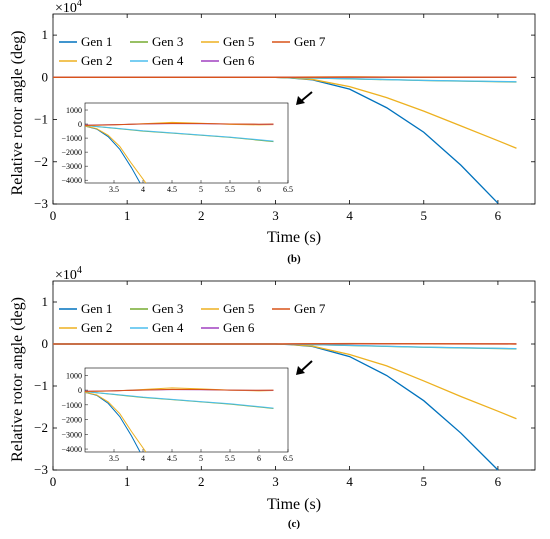 The image size is (550, 539). I want to click on panel-label: (b), so click(294, 259).